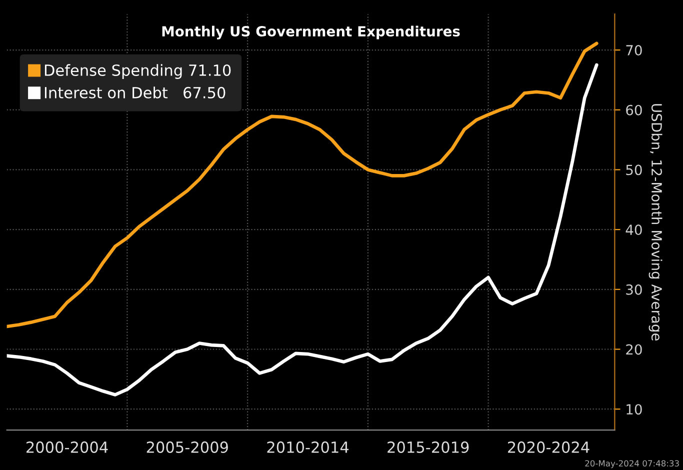 The height and width of the screenshot is (470, 683). What do you see at coordinates (634, 349) in the screenshot?
I see `y-tick-label: 20` at bounding box center [634, 349].